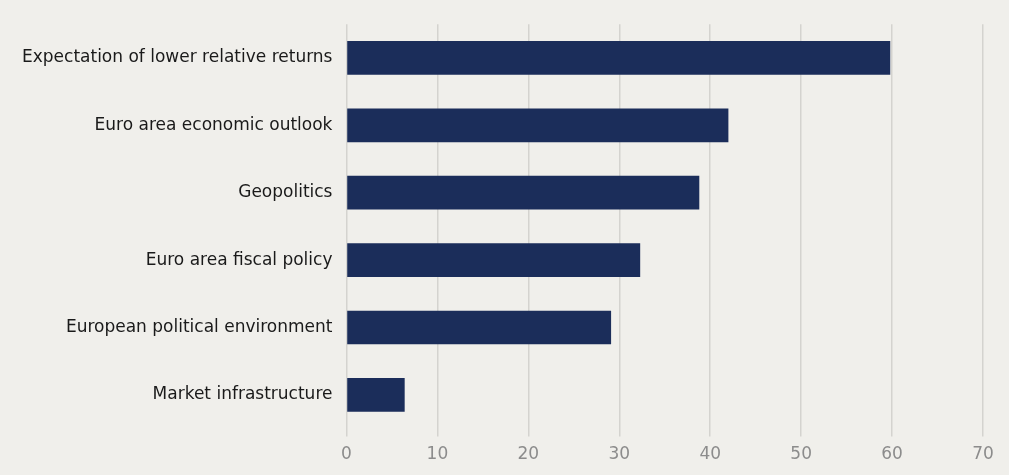 Image resolution: width=1009 pixels, height=475 pixels. Describe the element at coordinates (285, 191) in the screenshot. I see `y-tick-label: Geopolitics` at that location.